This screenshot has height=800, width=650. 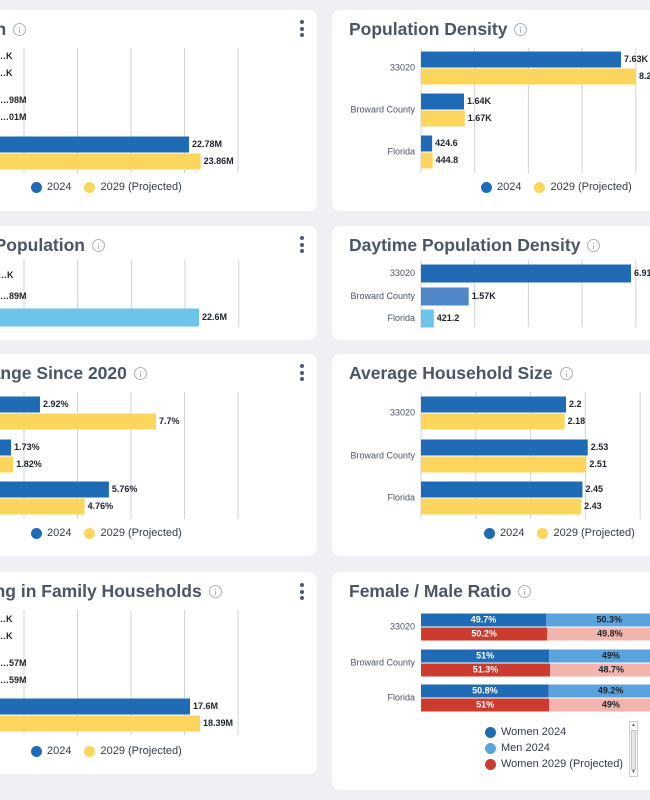 I want to click on value-label: 421.2, so click(x=448, y=318).